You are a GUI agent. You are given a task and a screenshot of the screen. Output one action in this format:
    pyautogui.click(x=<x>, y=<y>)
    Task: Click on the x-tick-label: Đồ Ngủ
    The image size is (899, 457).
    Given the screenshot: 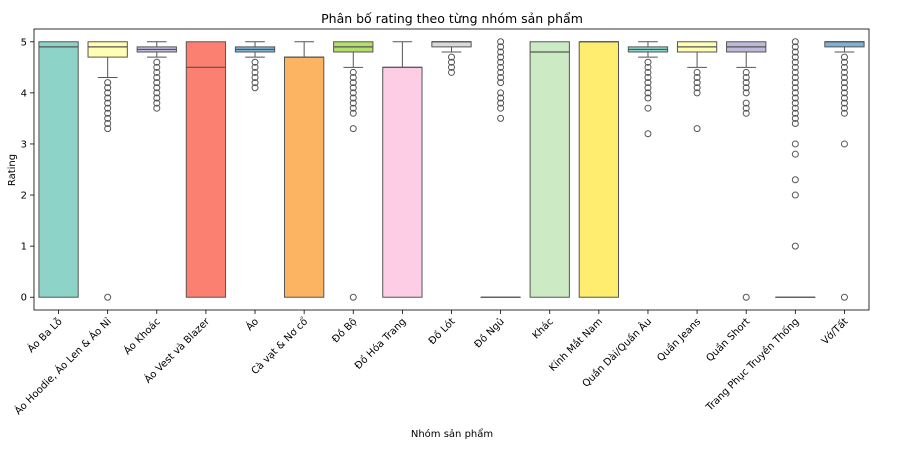 What is the action you would take?
    pyautogui.click(x=489, y=333)
    